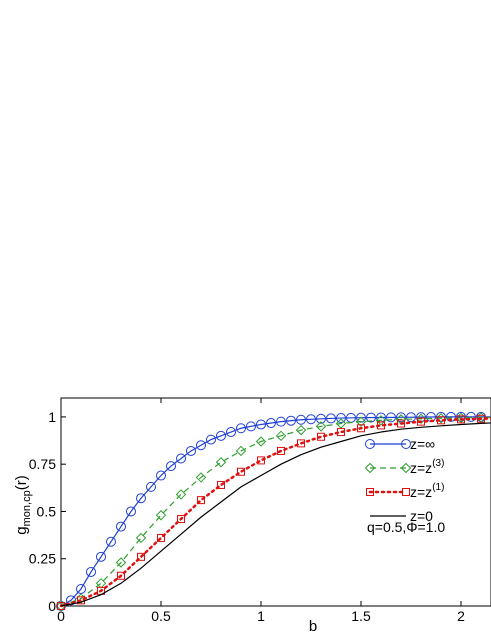 The width and height of the screenshot is (491, 635). I want to click on x-axis-label: b, so click(313, 626).